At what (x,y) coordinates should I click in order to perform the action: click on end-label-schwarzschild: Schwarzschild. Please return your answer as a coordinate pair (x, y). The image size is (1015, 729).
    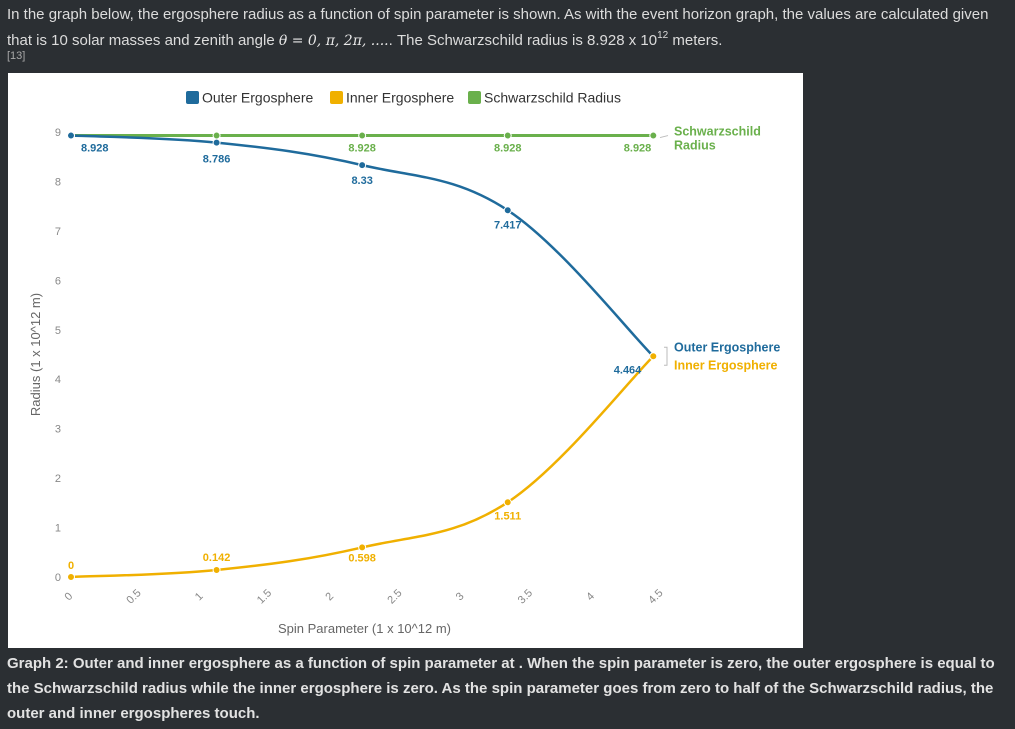
    Looking at the image, I should click on (717, 132).